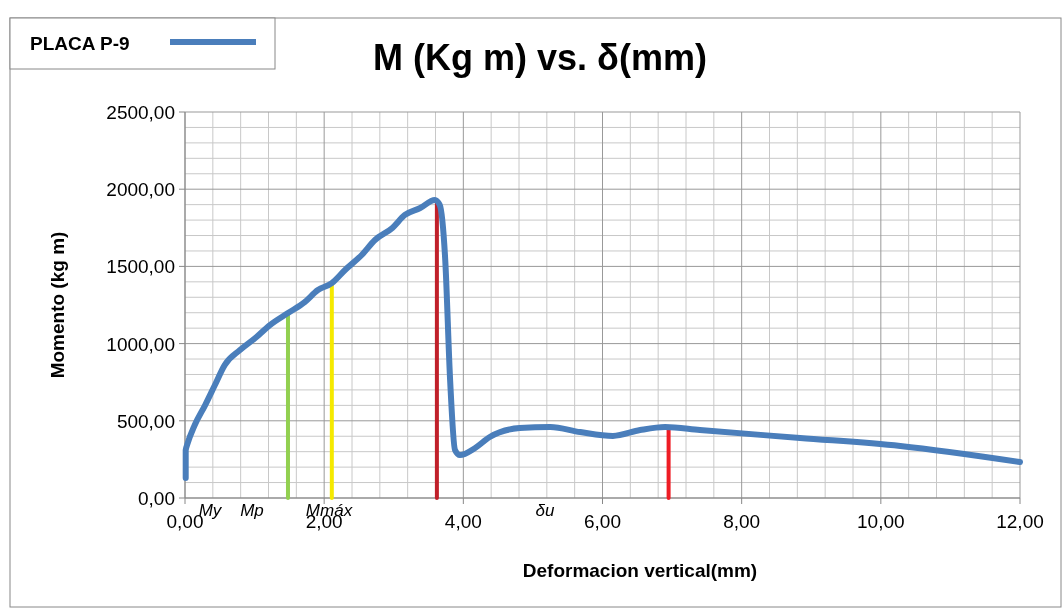  Describe the element at coordinates (602, 521) in the screenshot. I see `x-tick-label: 6,00` at that location.